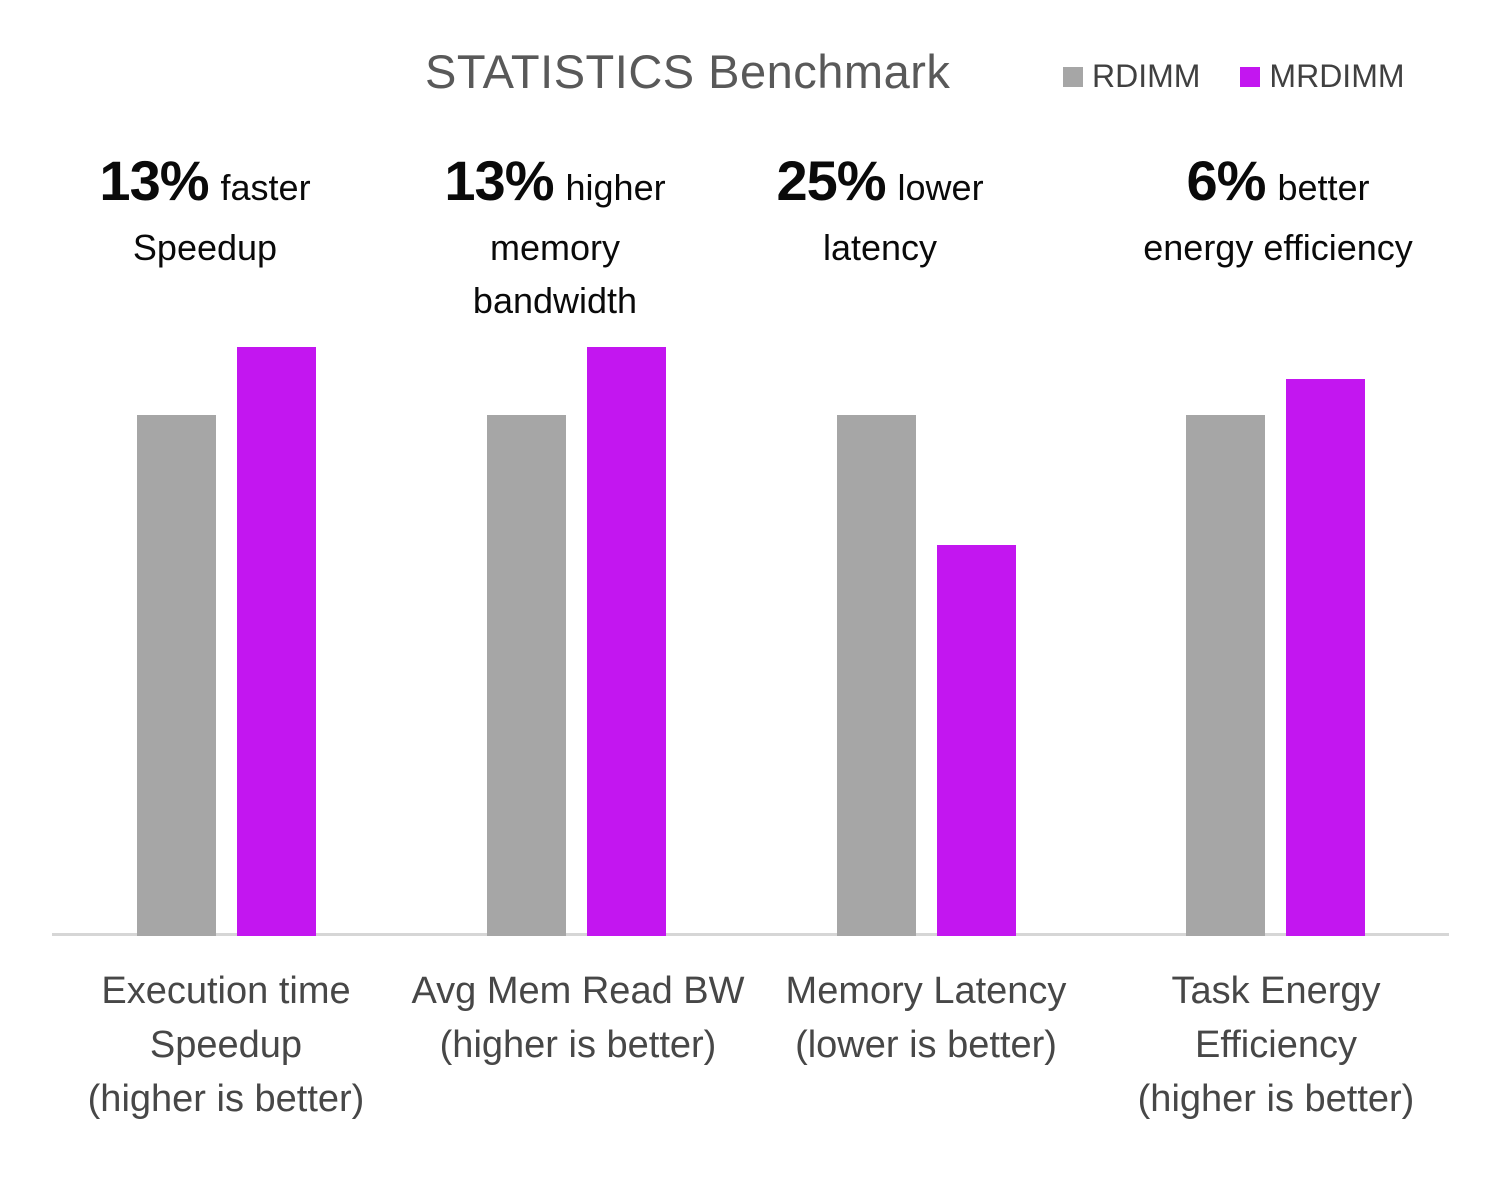 This screenshot has width=1500, height=1180. Describe the element at coordinates (1323, 187) in the screenshot. I see `annotation-qualifier: better` at that location.